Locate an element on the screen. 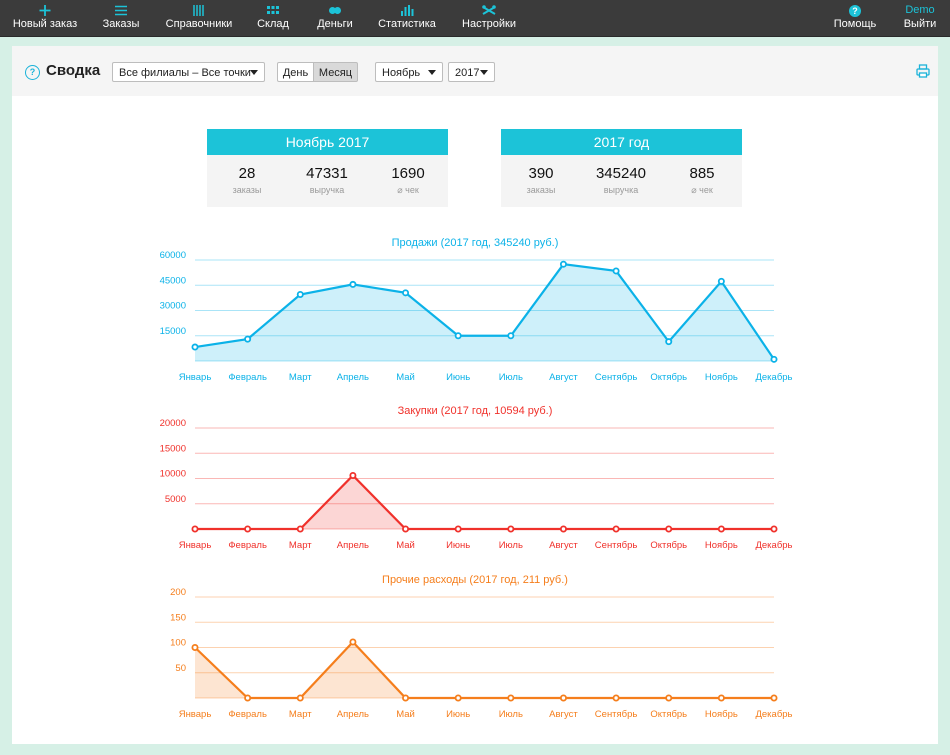  y-tick-label: 100 is located at coordinates (178, 643).